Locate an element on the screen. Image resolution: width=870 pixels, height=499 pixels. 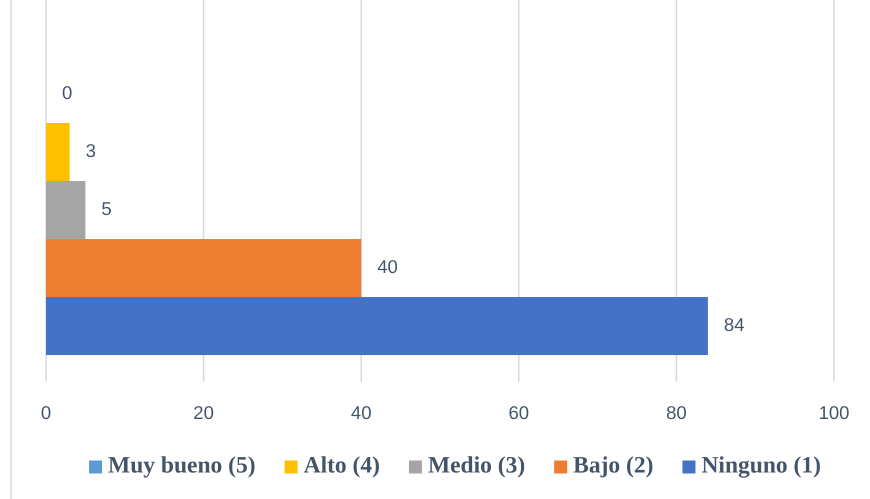
legend-label: Ninguno (1) is located at coordinates (761, 465).